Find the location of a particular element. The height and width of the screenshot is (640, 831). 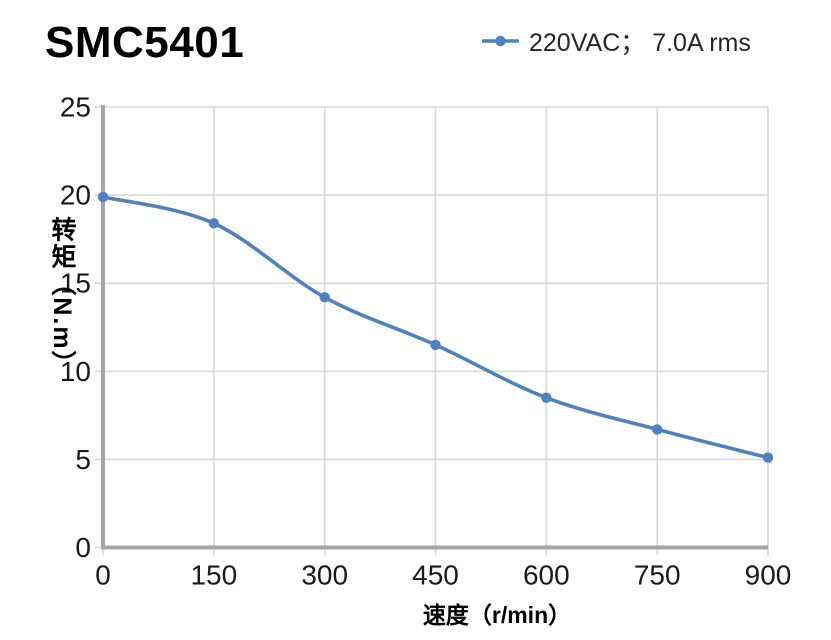

x-tick-label: 300 is located at coordinates (324, 575).